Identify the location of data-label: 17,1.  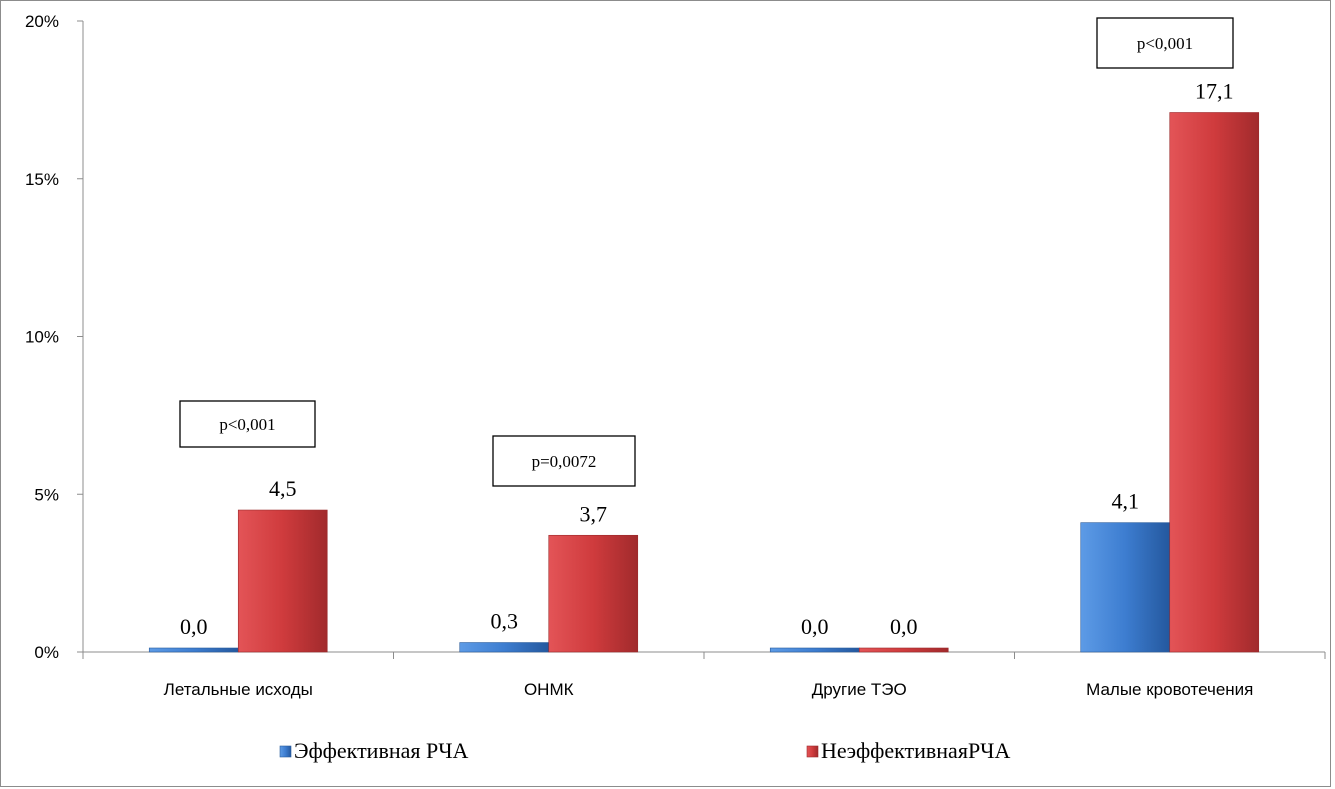
(1214, 90).